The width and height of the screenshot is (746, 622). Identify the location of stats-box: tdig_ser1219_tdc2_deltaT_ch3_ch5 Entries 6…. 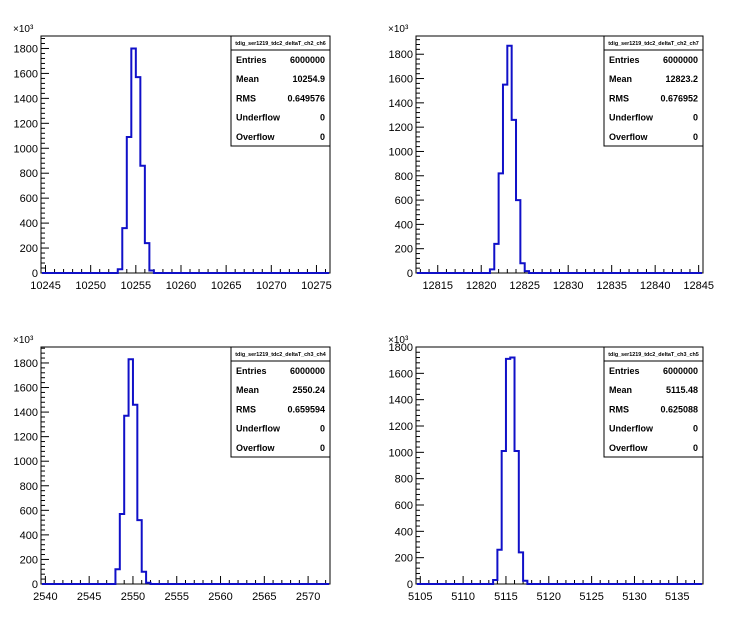
(653, 402).